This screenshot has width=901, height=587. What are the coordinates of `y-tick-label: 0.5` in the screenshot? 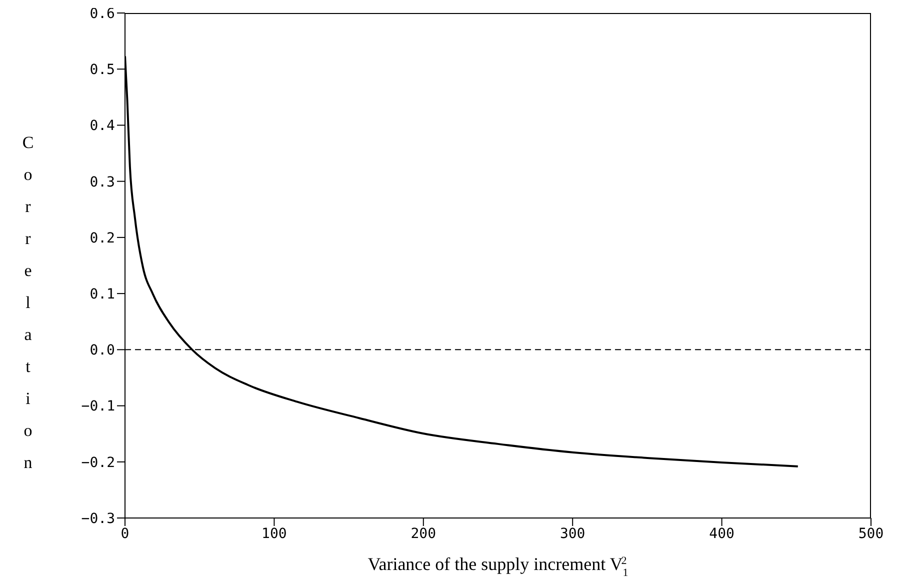 It's located at (102, 70).